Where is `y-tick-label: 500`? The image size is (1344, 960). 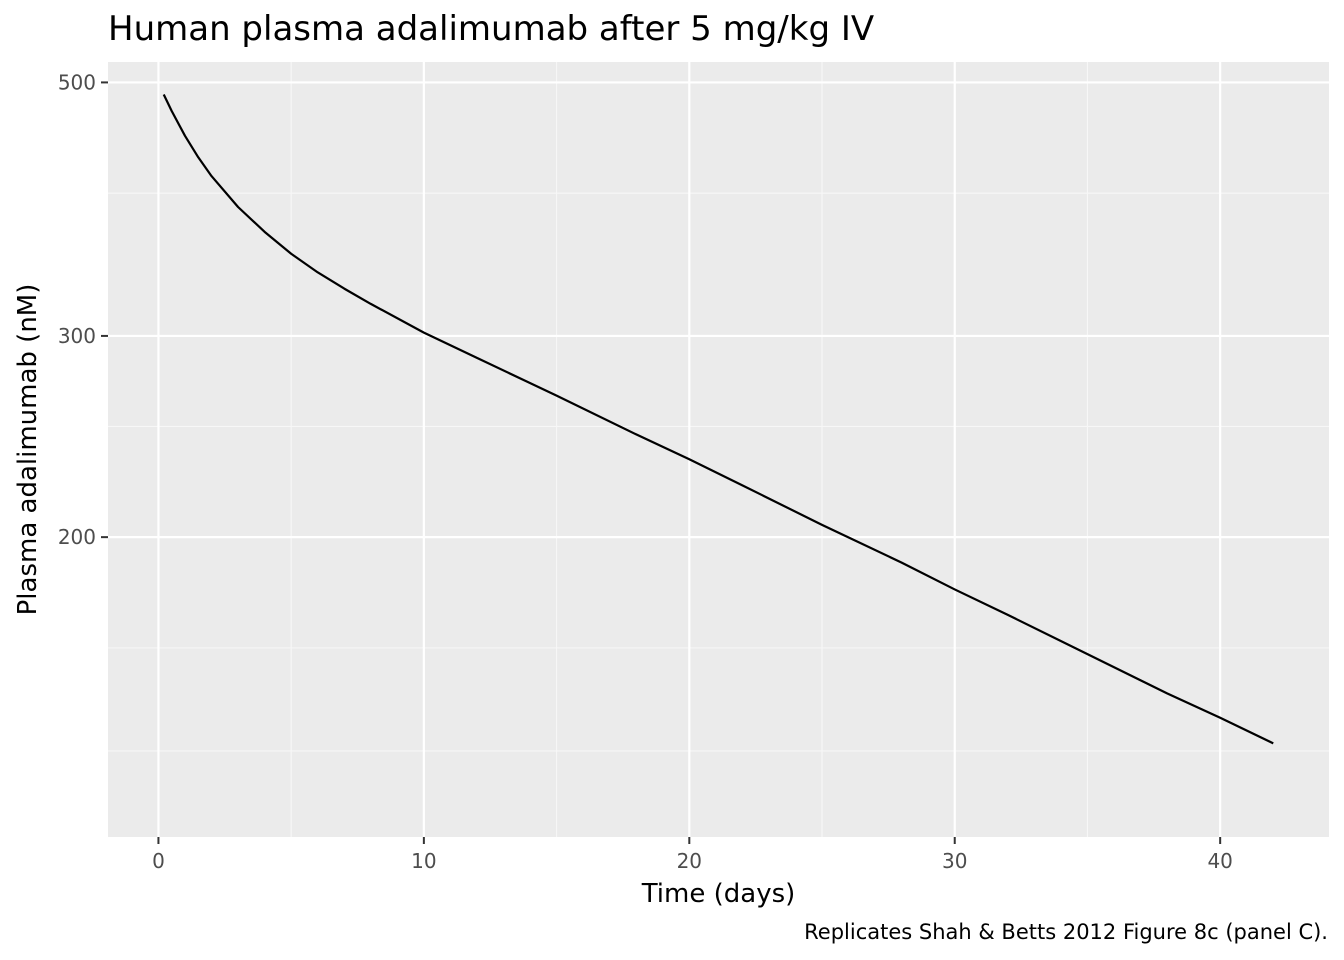 y-tick-label: 500 is located at coordinates (77, 82).